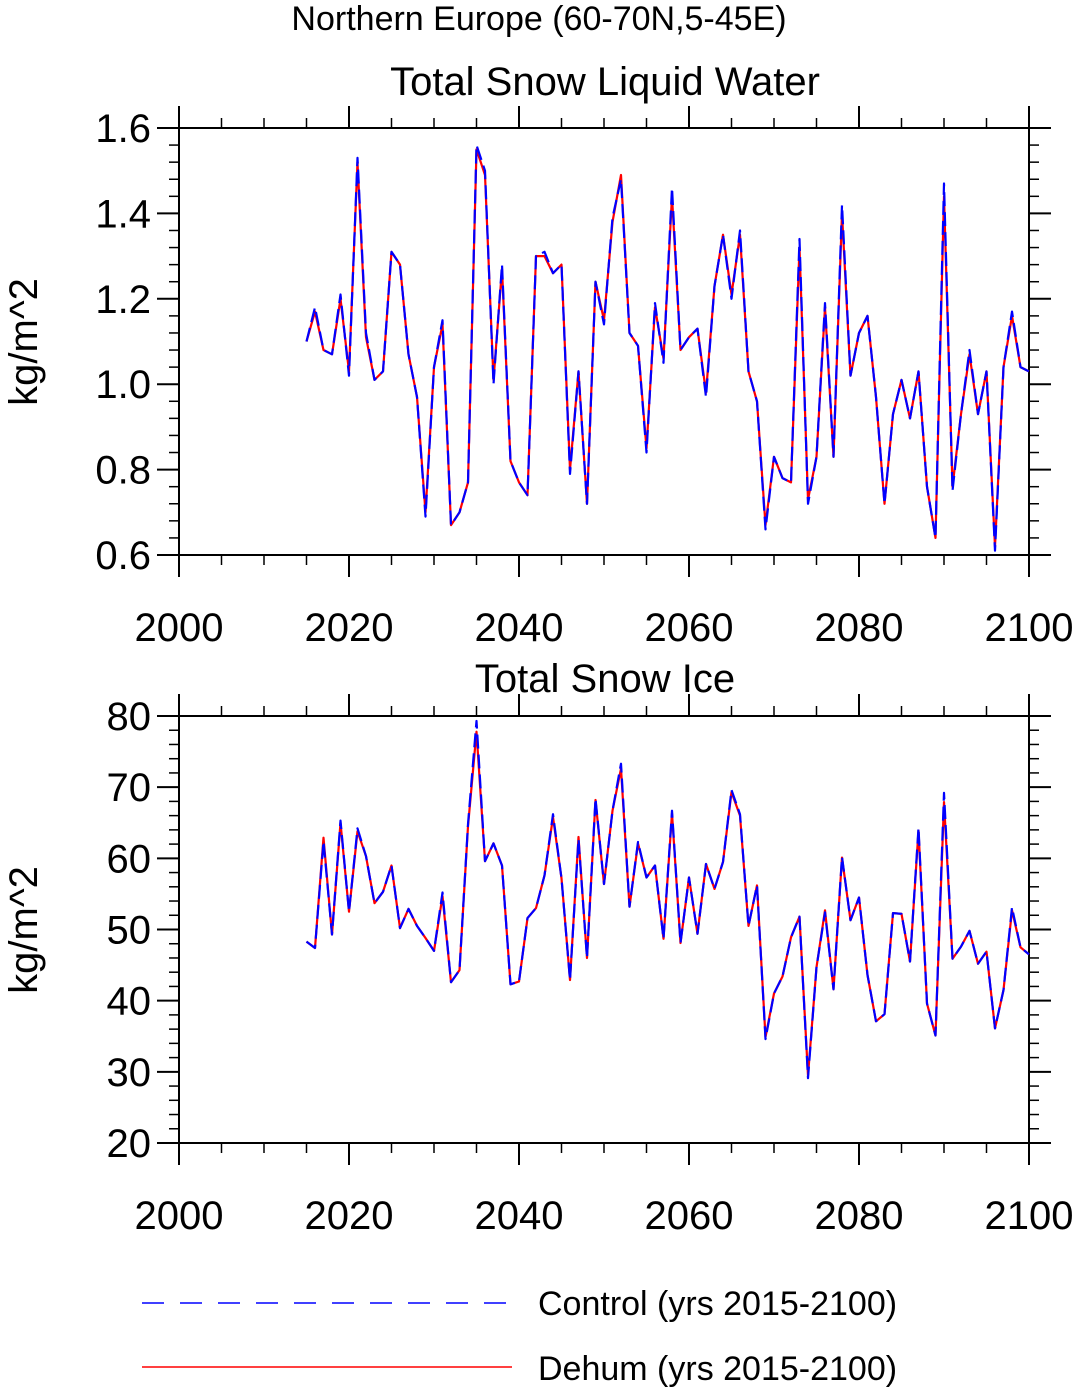 The width and height of the screenshot is (1078, 1388). I want to click on y-tick-label: 1.0, so click(123, 385).